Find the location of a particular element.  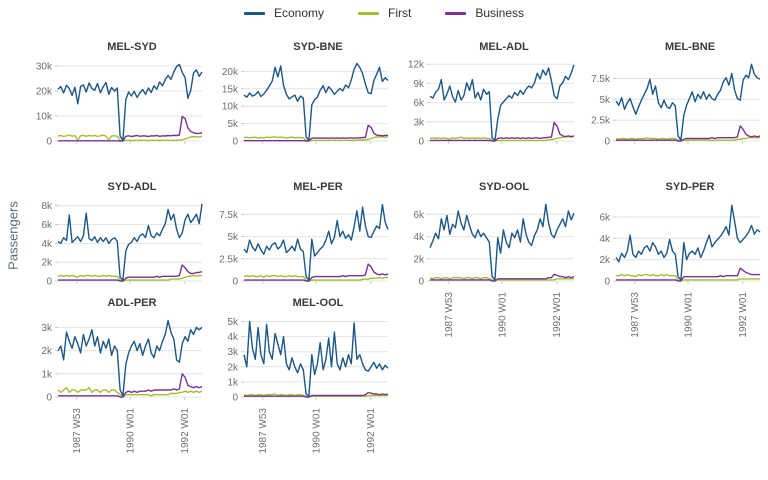

facet-title: MEL-BNE is located at coordinates (690, 47).